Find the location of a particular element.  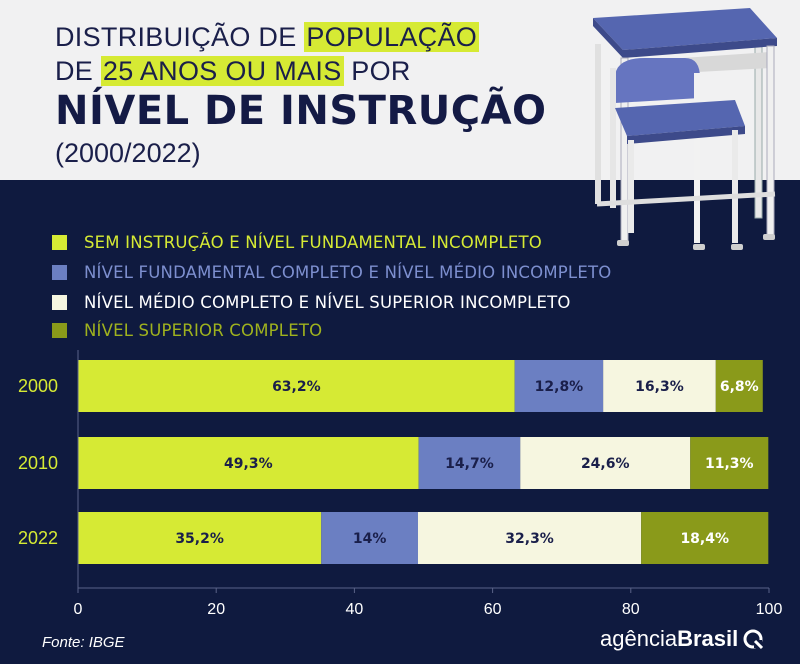

data-label: 16,3% is located at coordinates (659, 387).